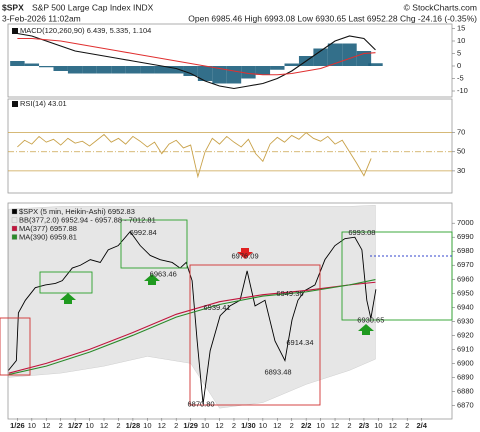 The width and height of the screenshot is (480, 432). I want to click on annotation: 6963.46, so click(163, 273).